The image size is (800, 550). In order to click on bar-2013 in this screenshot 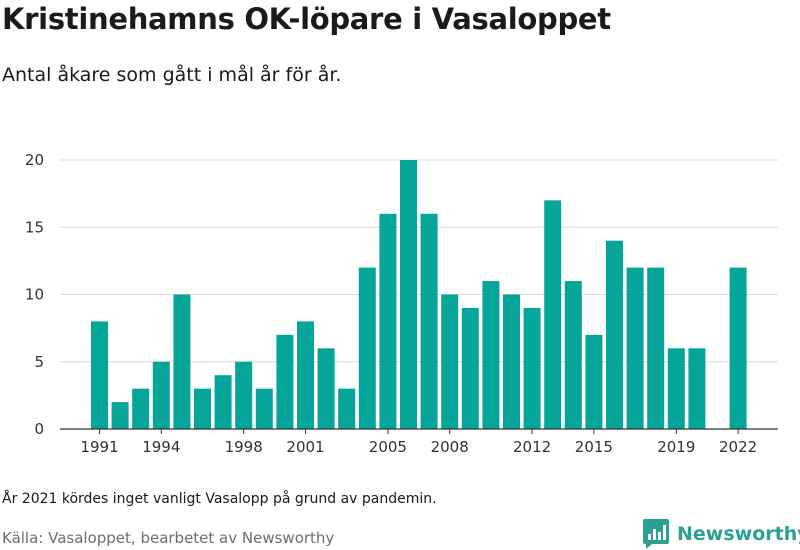, I will do `click(553, 314)`.